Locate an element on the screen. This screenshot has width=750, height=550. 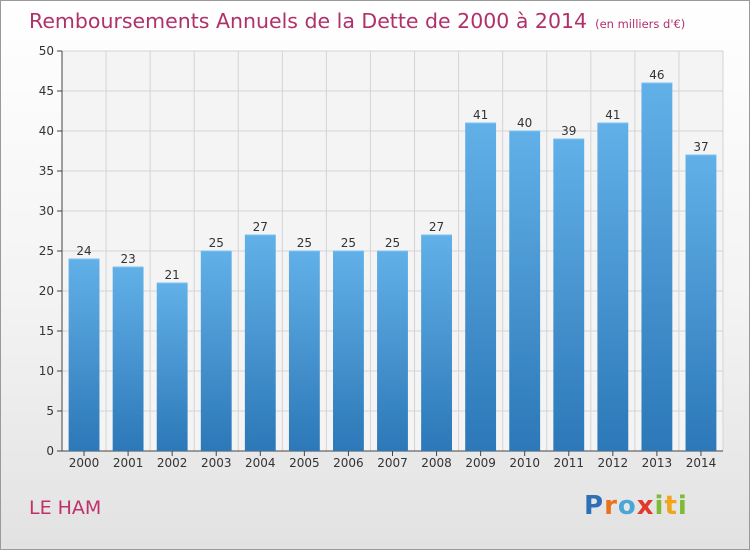
logo-letter: P is located at coordinates (594, 506).